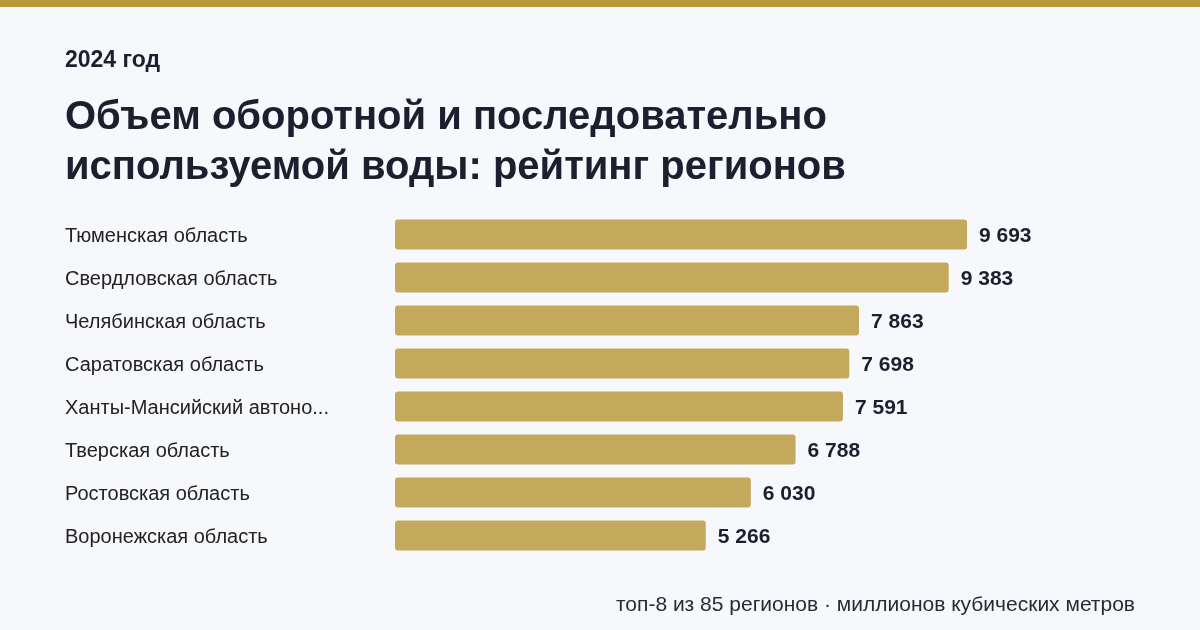 The image size is (1200, 630). I want to click on y-tick-label: Челябинская область, so click(165, 320).